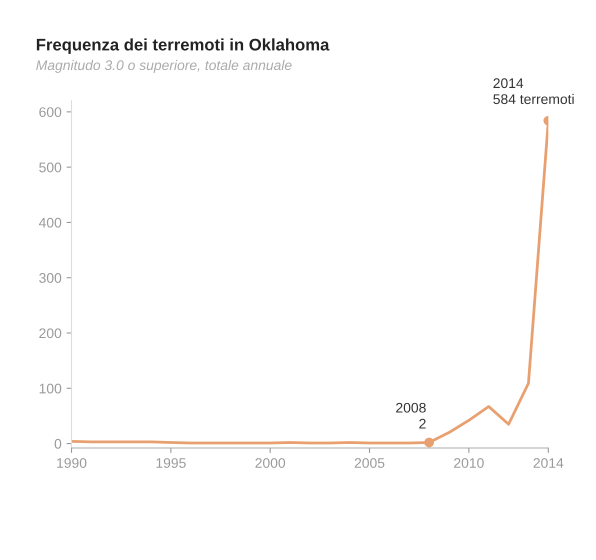  I want to click on chart-subtitle: Magnitudo 3.0 o superiore, totale annuale, so click(164, 66).